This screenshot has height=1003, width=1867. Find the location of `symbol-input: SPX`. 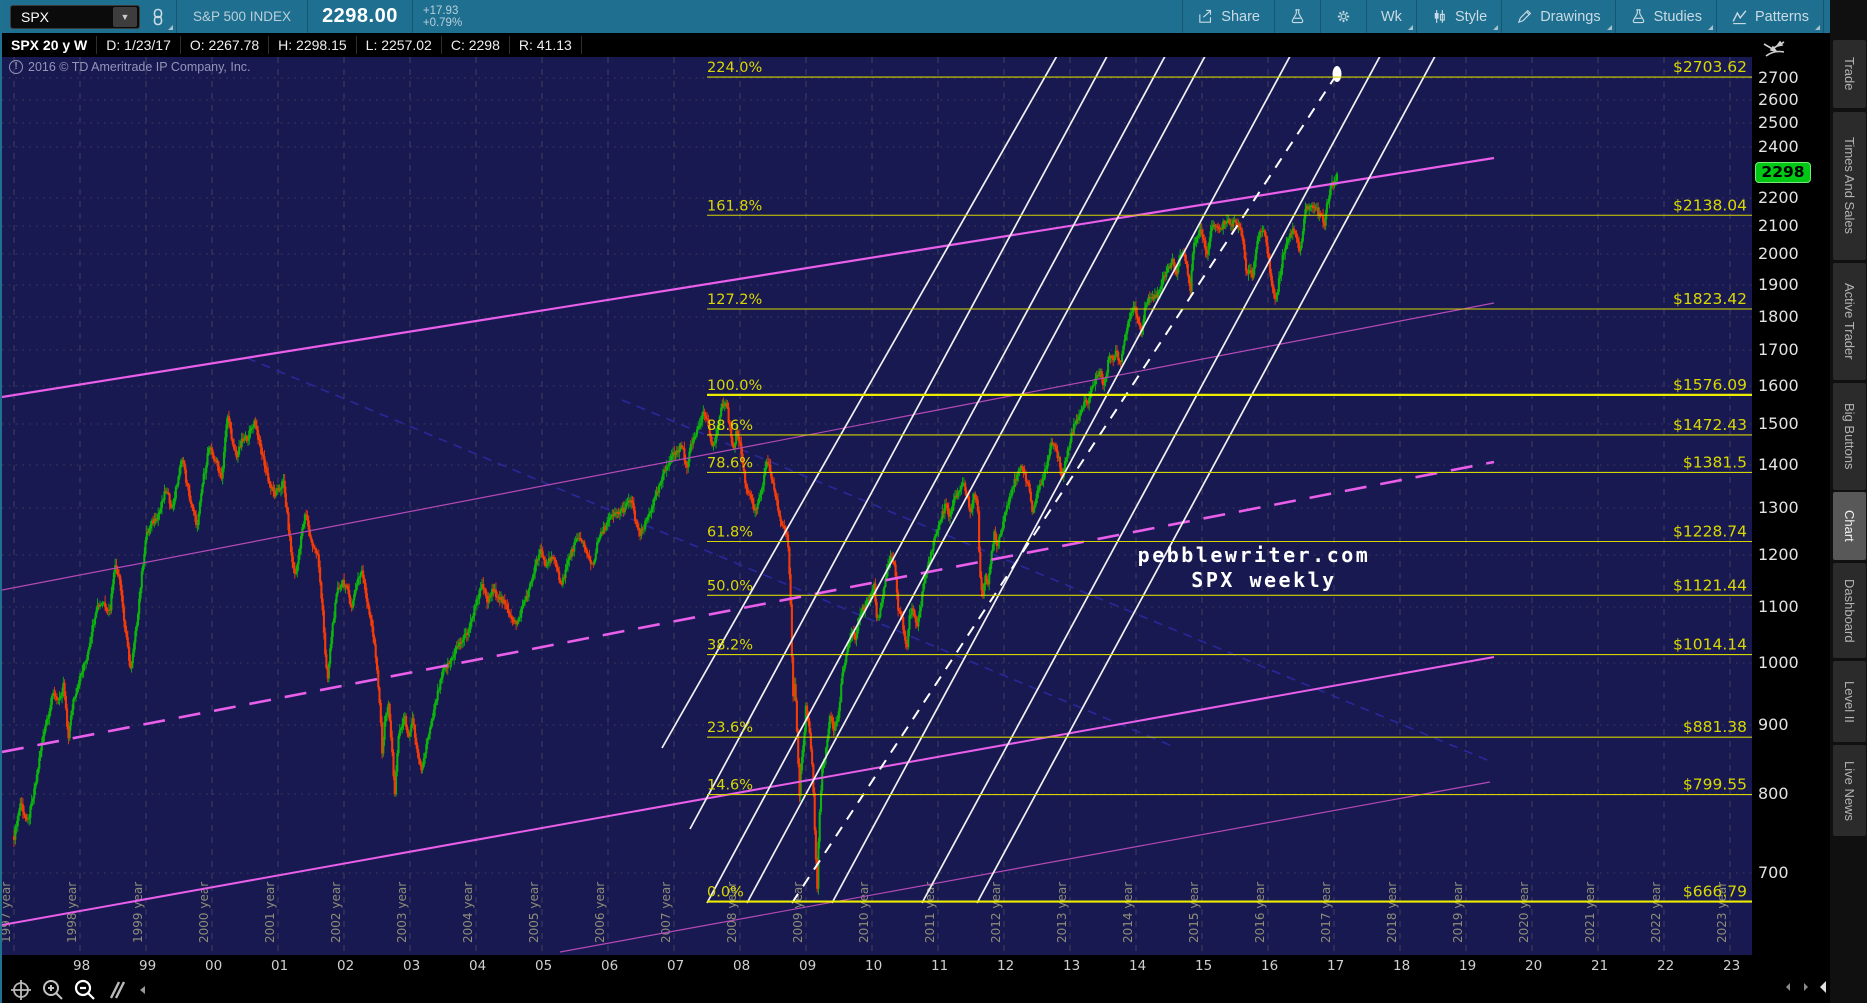

symbol-input: SPX is located at coordinates (35, 16).